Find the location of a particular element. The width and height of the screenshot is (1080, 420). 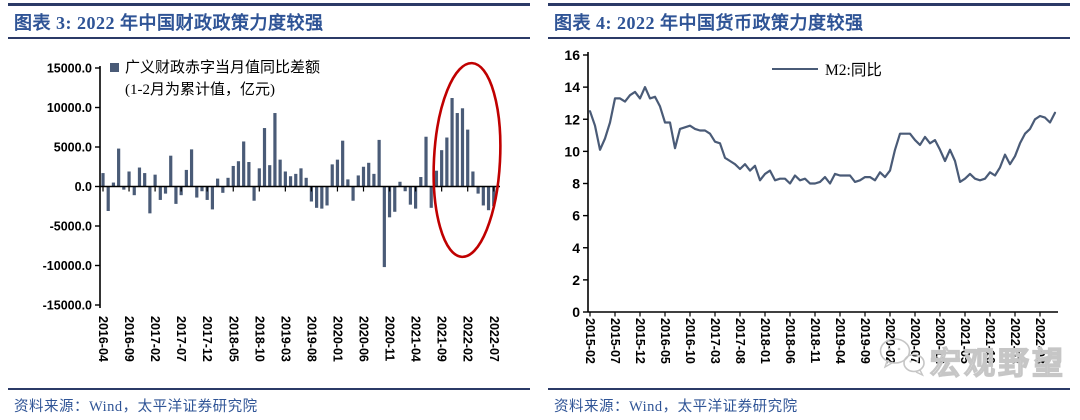

x-tick-label: 2015-12 is located at coordinates (640, 341).